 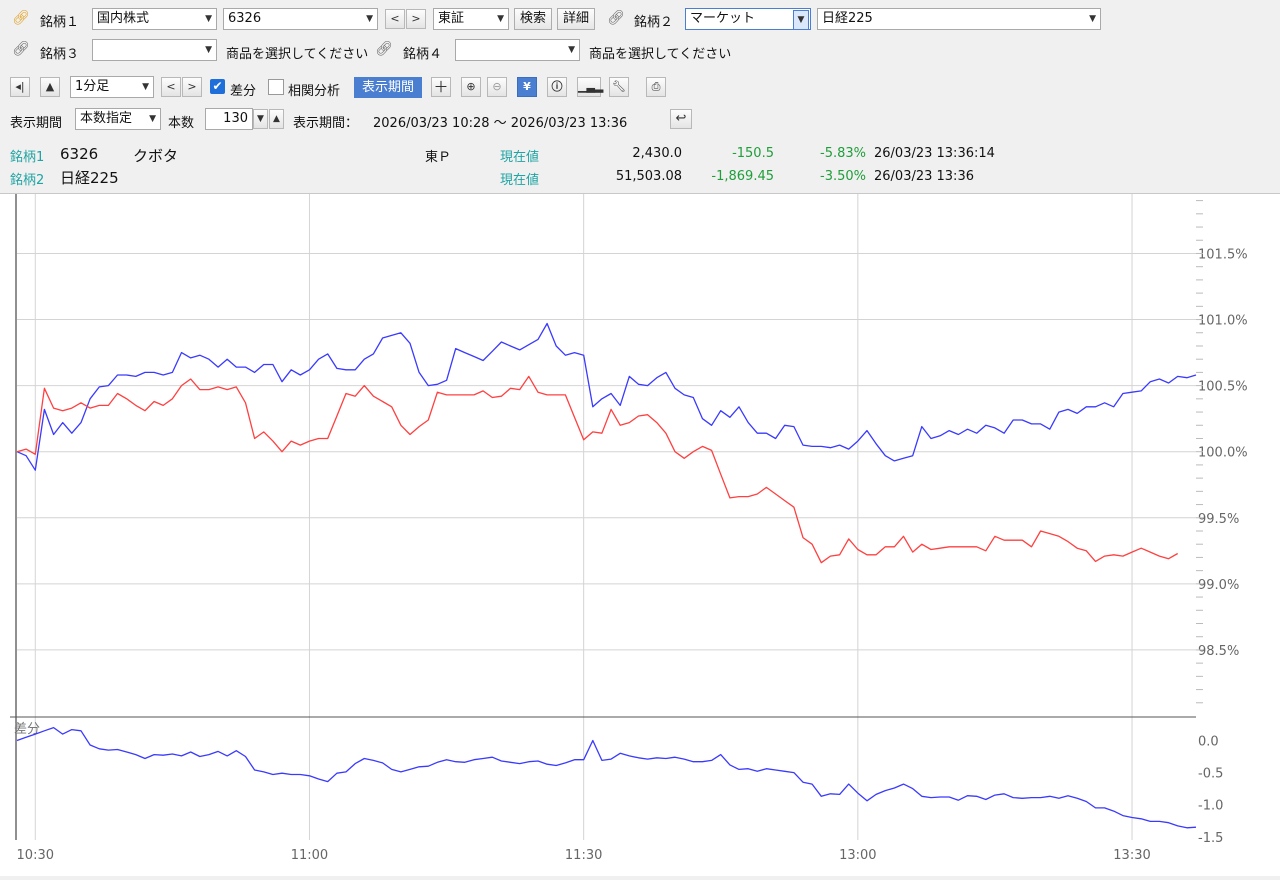 What do you see at coordinates (654, 22) in the screenshot?
I see `symbol2-label: 銘柄２` at bounding box center [654, 22].